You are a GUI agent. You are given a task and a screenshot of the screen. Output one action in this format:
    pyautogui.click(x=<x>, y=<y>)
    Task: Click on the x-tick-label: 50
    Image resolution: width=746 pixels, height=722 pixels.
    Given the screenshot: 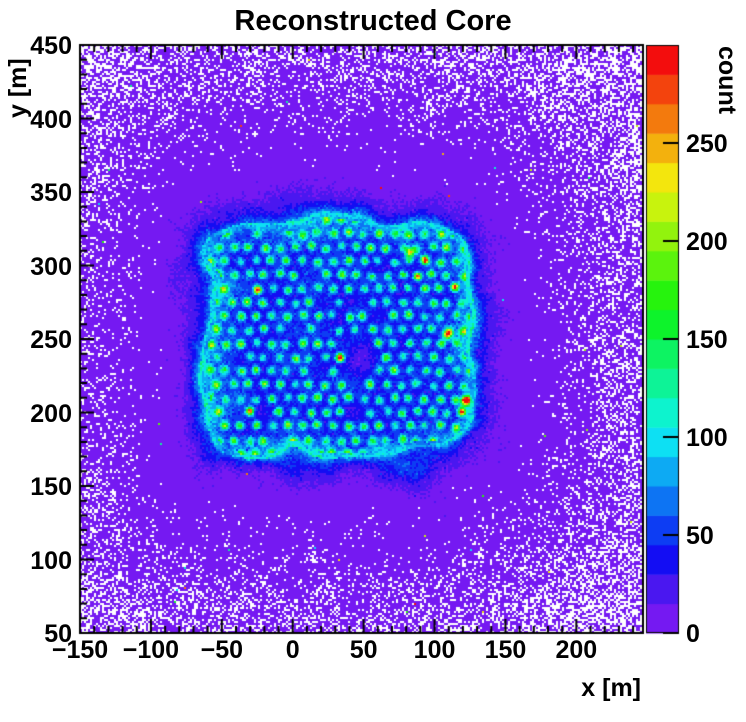 What is the action you would take?
    pyautogui.click(x=363, y=650)
    